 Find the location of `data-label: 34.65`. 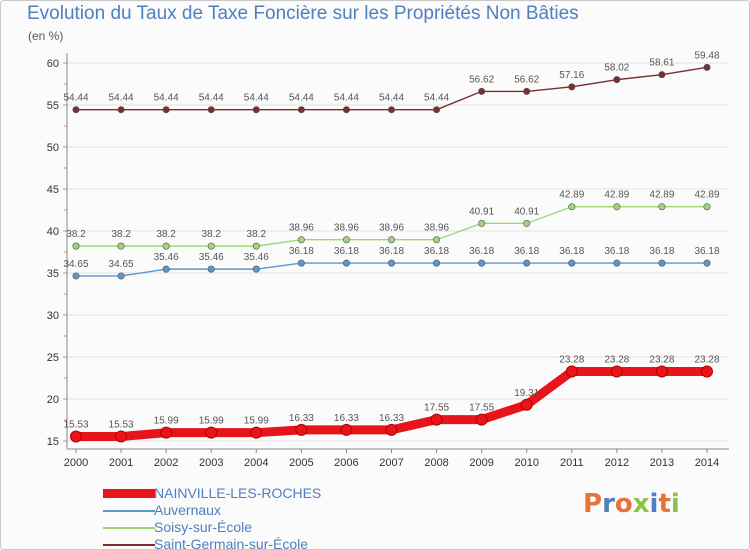

data-label: 34.65 is located at coordinates (75, 264).